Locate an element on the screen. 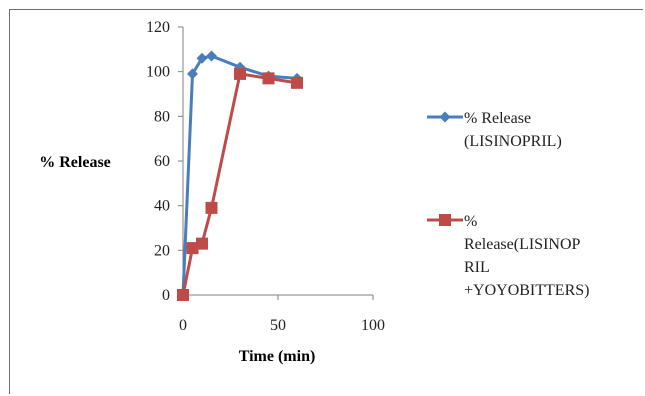 The width and height of the screenshot is (645, 396). y-tick-label: 100 is located at coordinates (158, 72).